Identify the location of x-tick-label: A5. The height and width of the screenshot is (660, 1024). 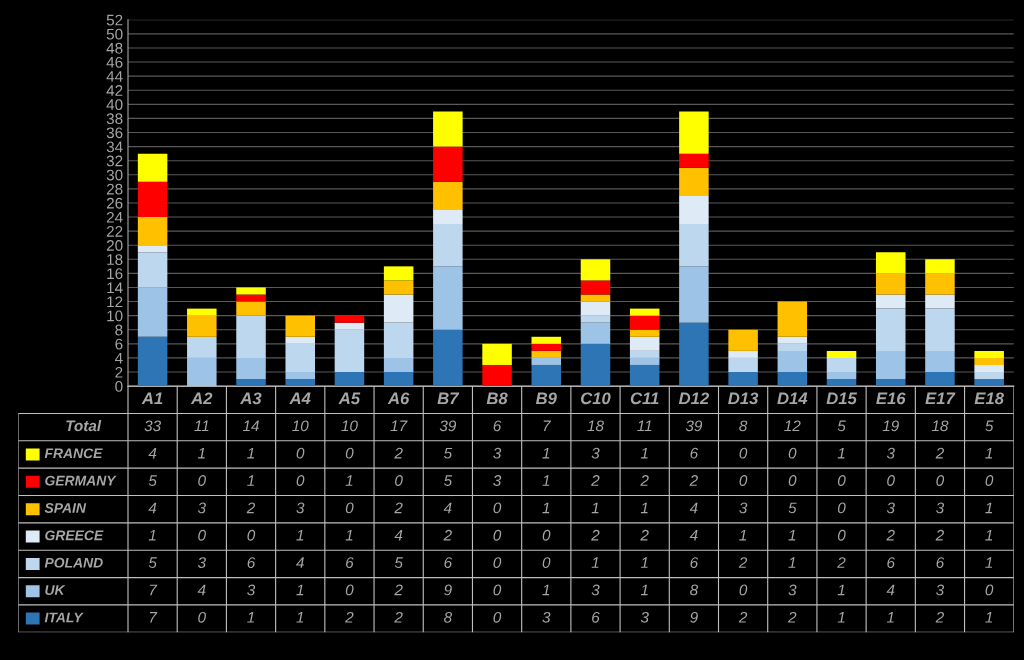
(349, 398).